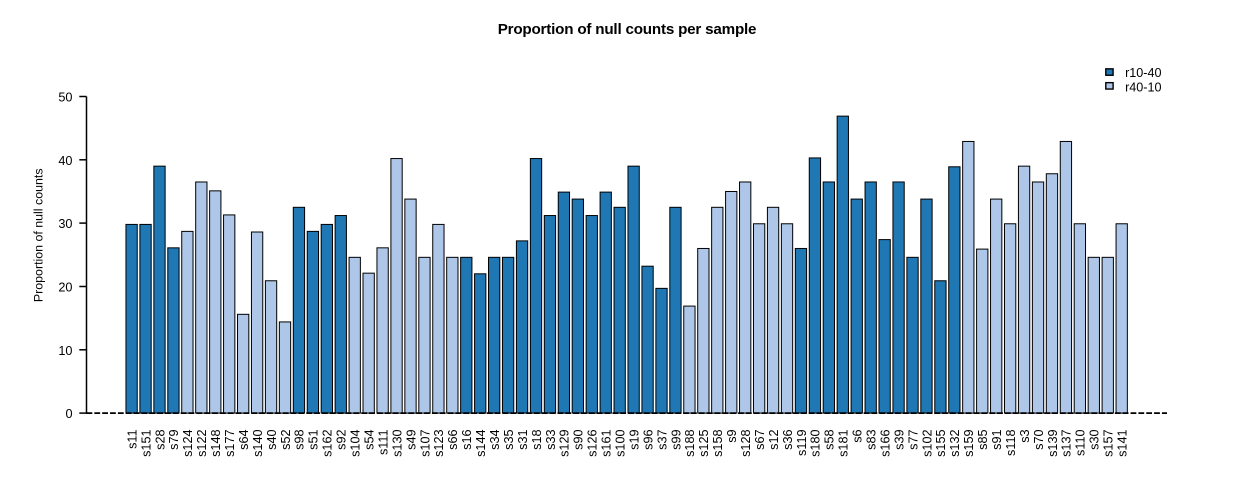 This screenshot has width=1238, height=500. I want to click on svg-text: s79, so click(174, 439).